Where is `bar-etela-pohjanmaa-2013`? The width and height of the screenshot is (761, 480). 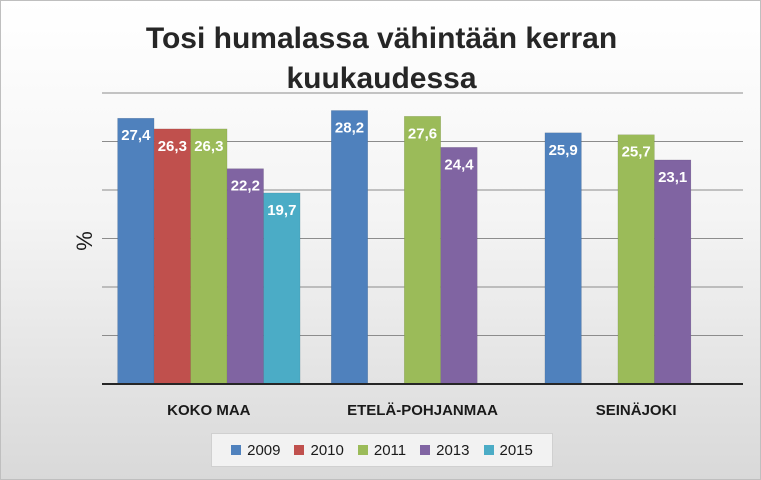
bar-etela-pohjanmaa-2013 is located at coordinates (459, 266).